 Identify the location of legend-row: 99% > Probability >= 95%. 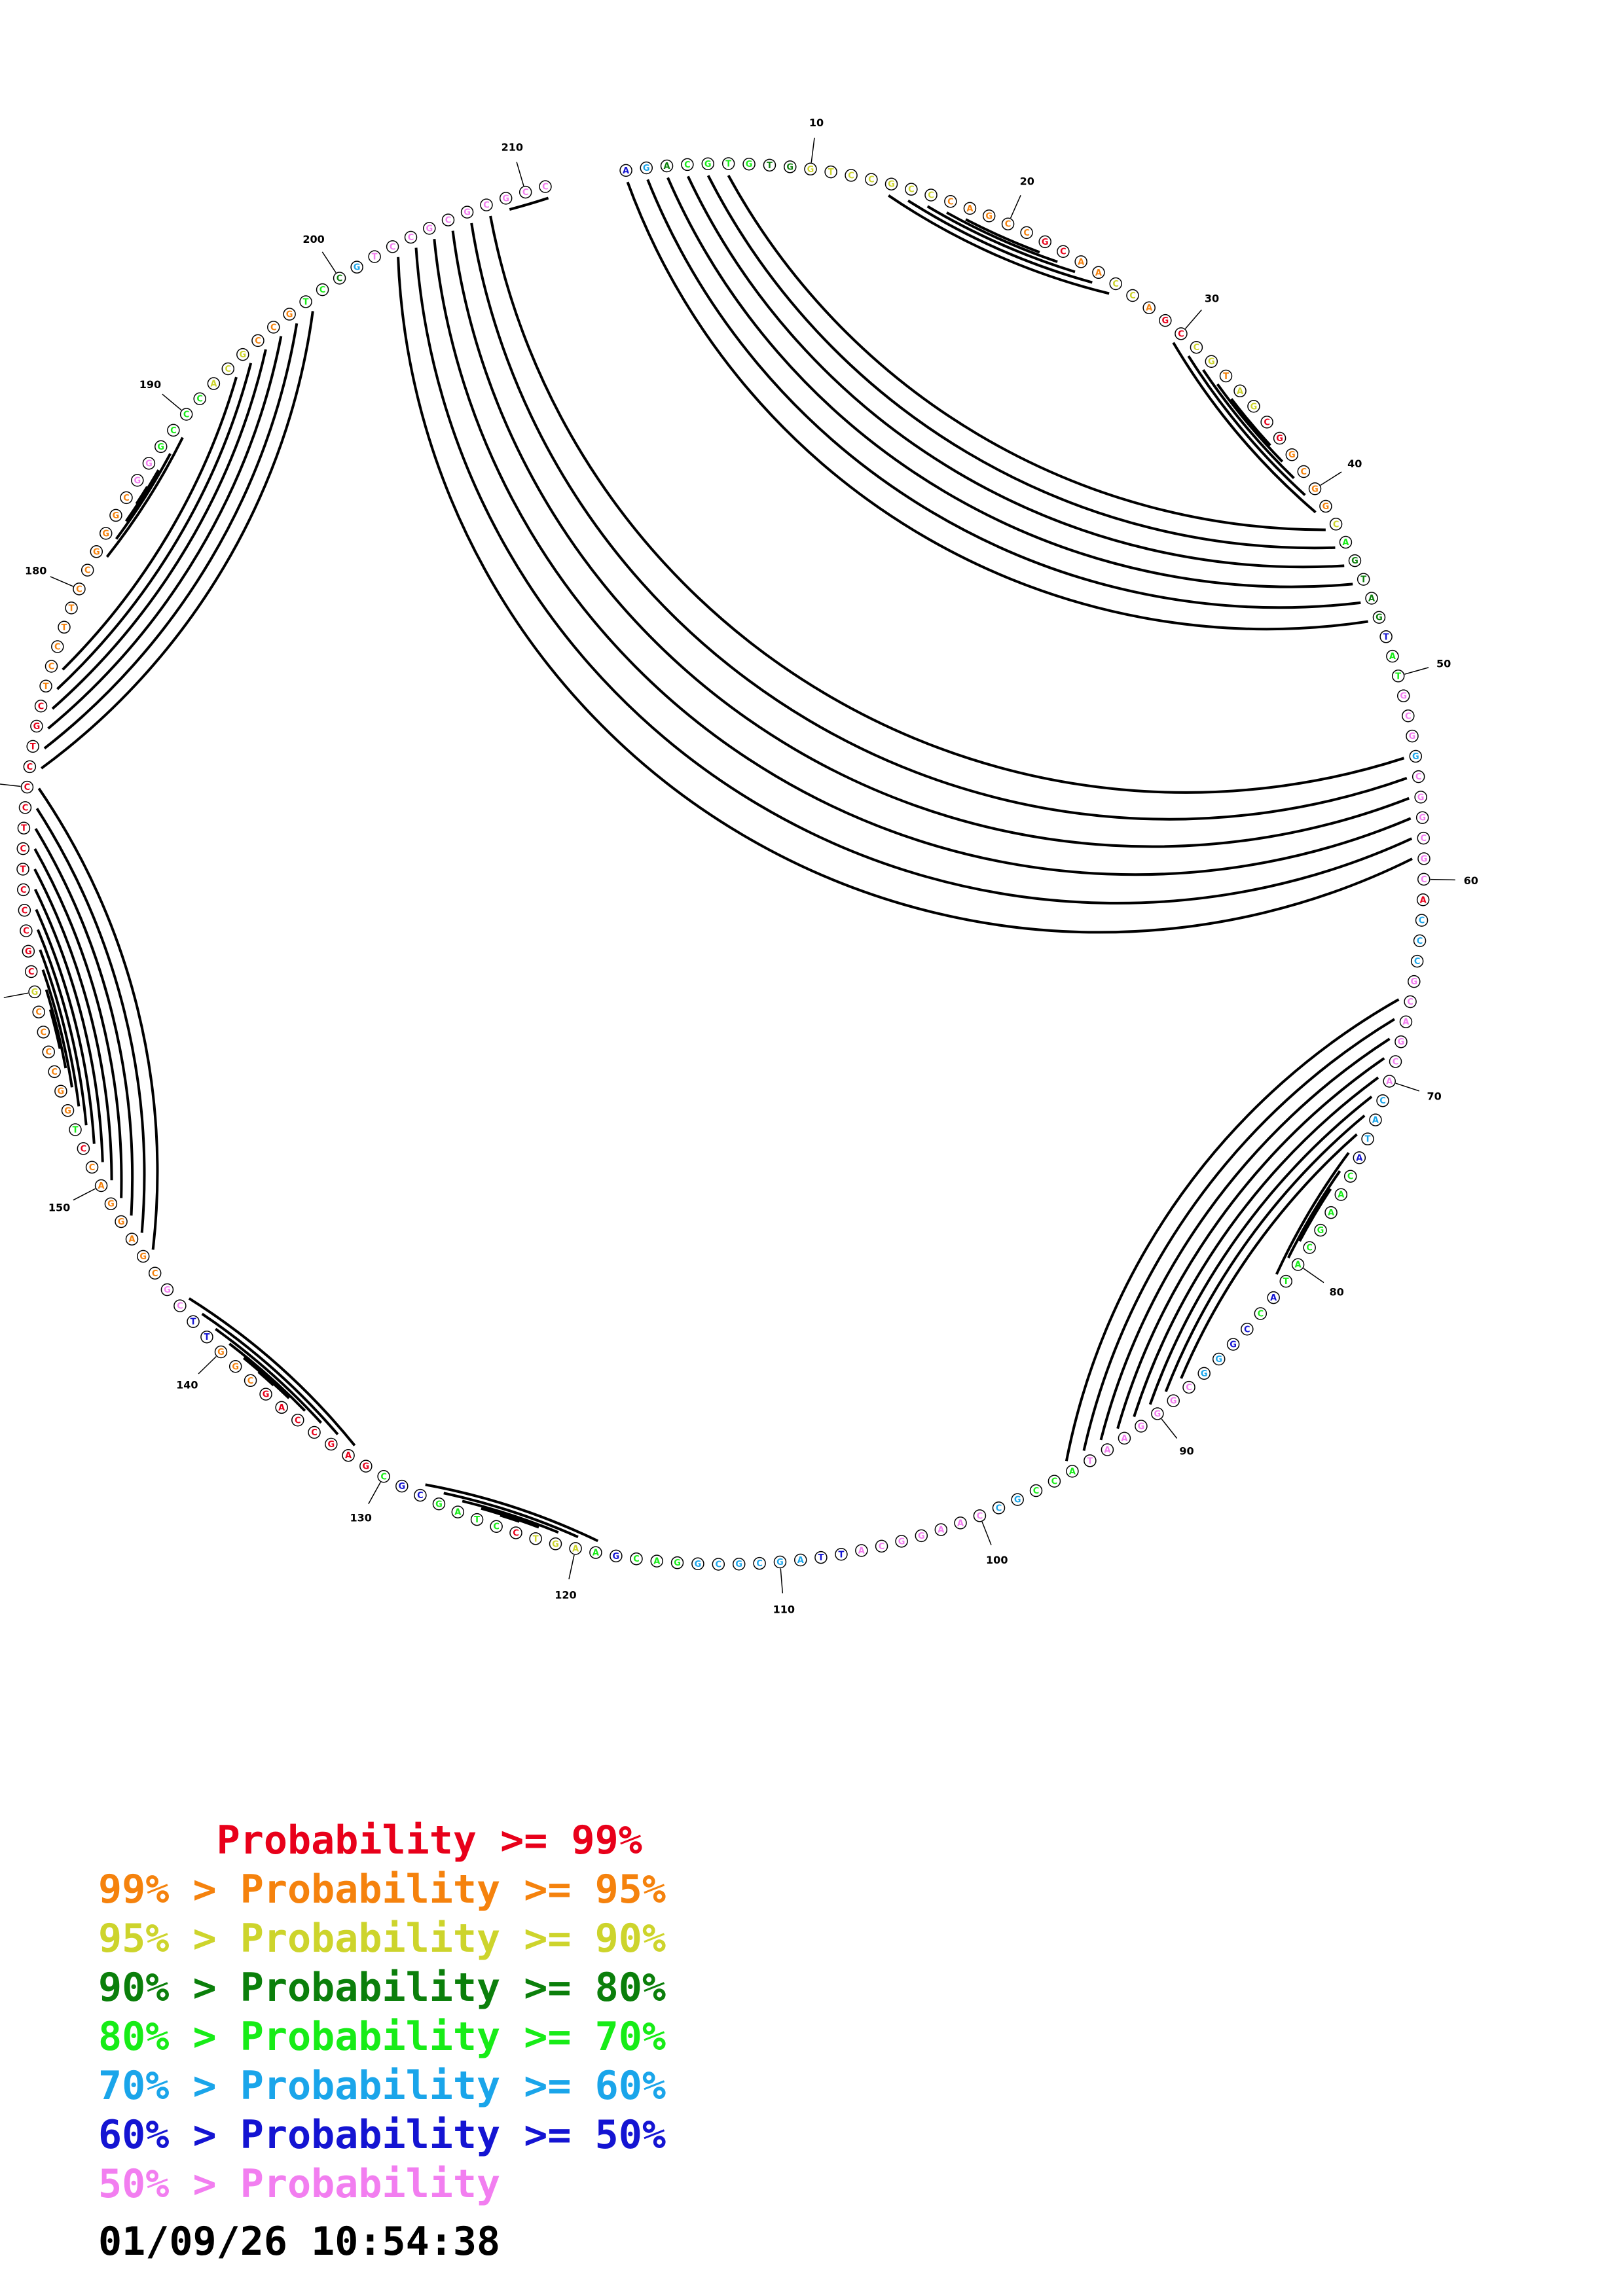
(382, 1889).